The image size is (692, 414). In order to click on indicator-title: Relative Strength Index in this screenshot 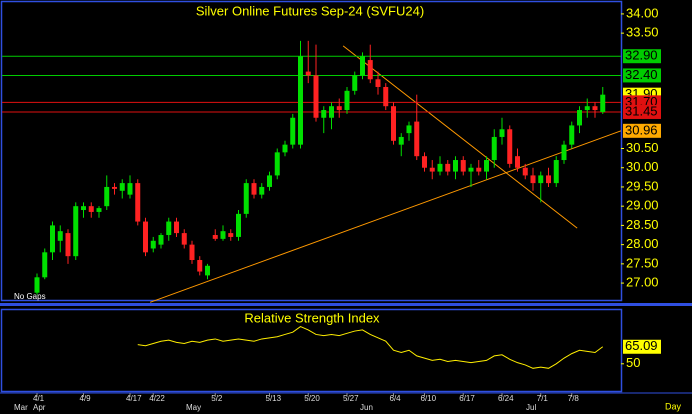, I will do `click(312, 317)`.